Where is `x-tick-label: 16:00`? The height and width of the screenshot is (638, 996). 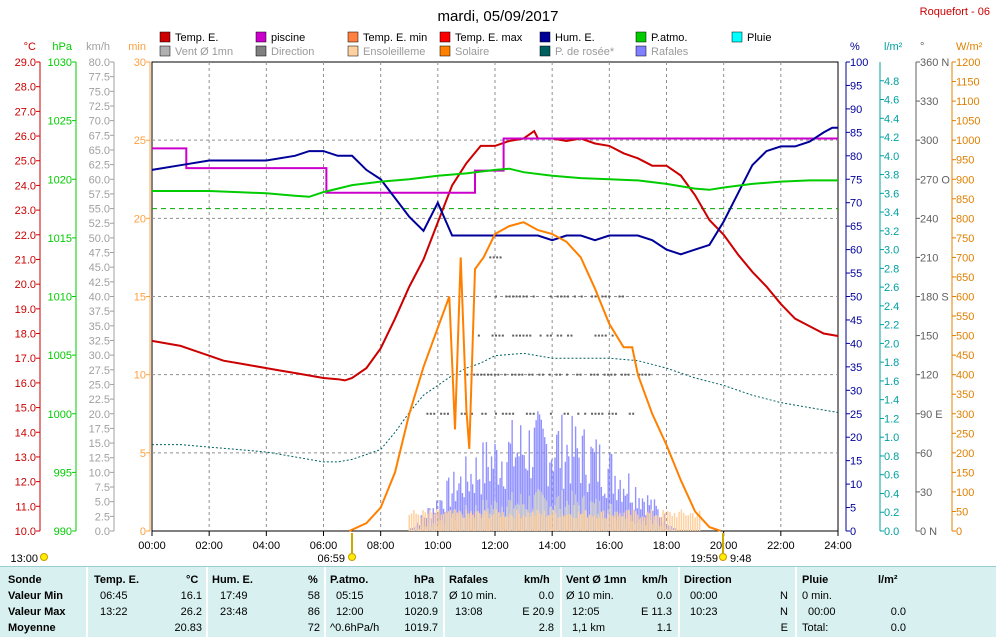
x-tick-label: 16:00 is located at coordinates (610, 546).